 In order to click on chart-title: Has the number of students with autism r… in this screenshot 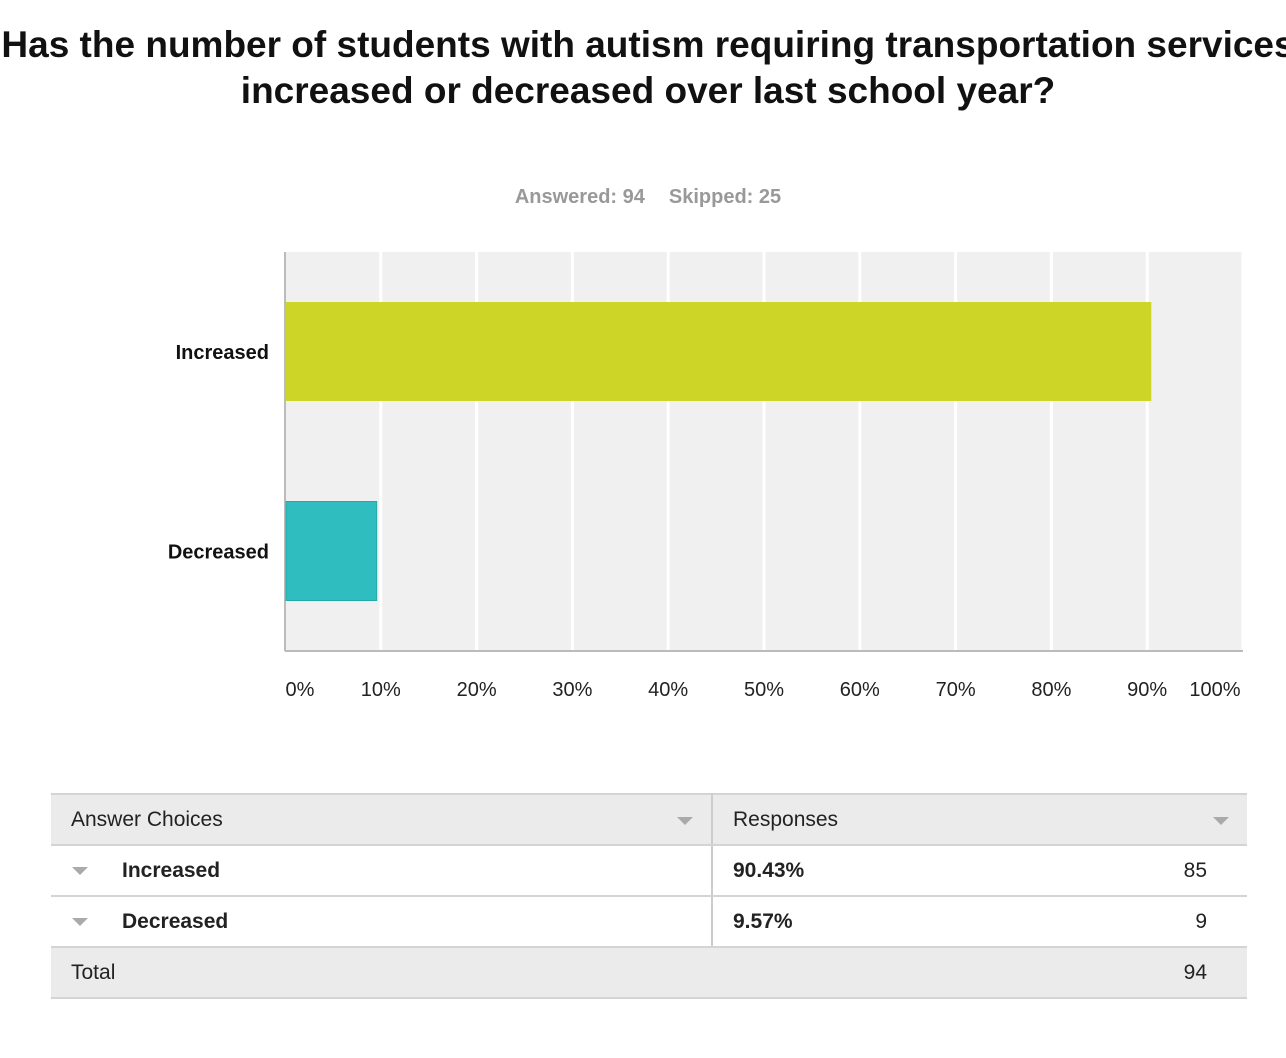, I will do `click(643, 67)`.